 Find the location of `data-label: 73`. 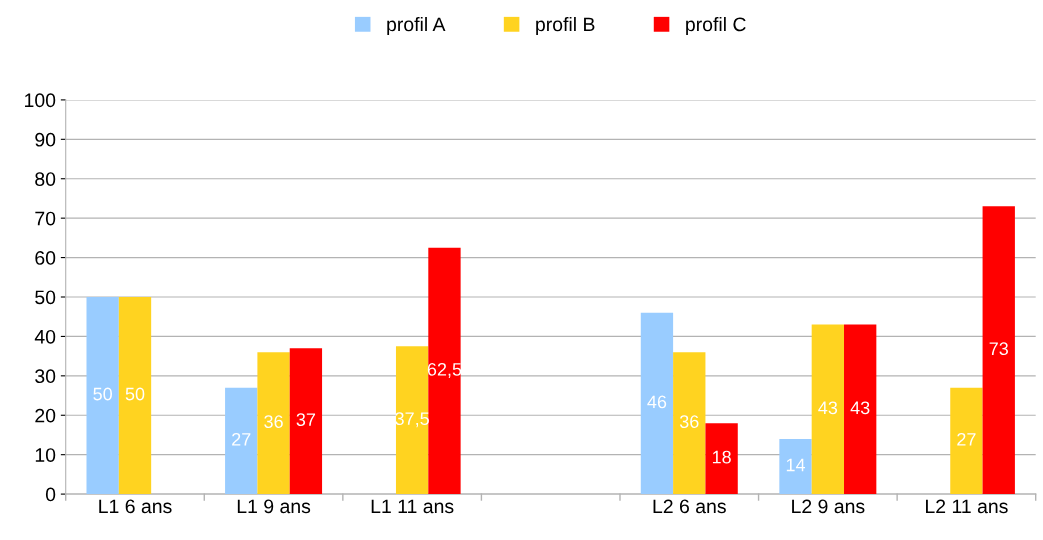

data-label: 73 is located at coordinates (998, 349).